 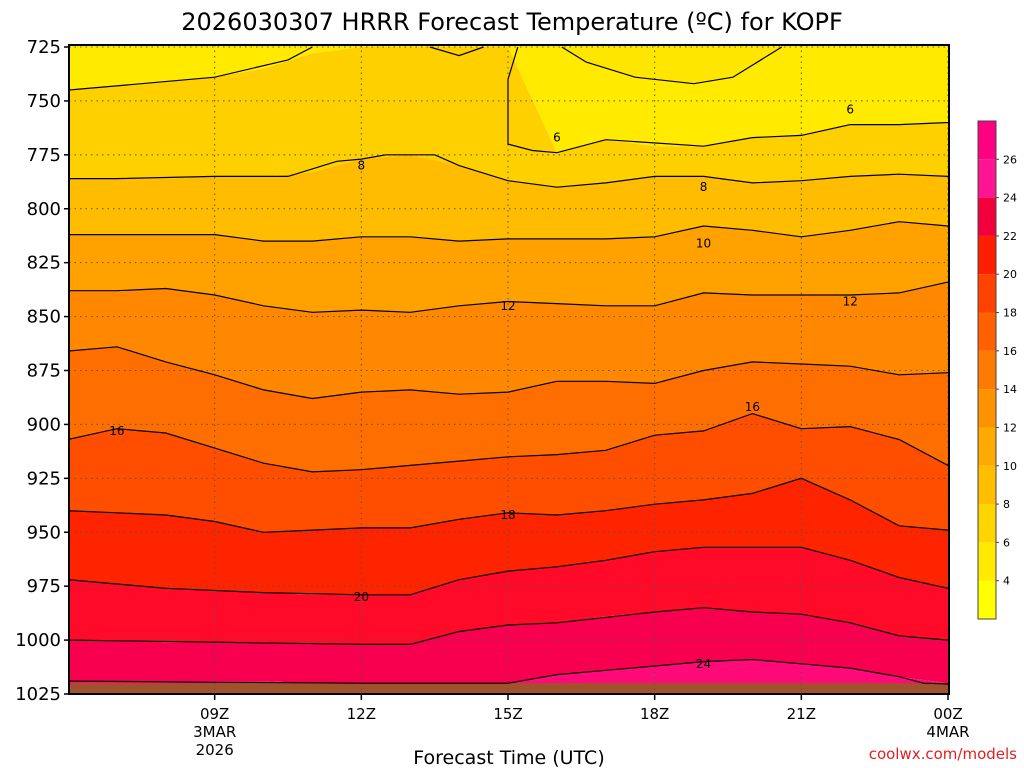 What do you see at coordinates (44, 532) in the screenshot?
I see `y-tick-label: 950` at bounding box center [44, 532].